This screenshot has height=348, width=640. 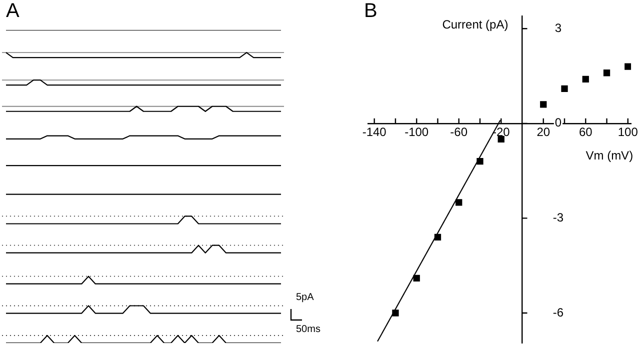 What do you see at coordinates (543, 131) in the screenshot?
I see `x-tick-label: 20` at bounding box center [543, 131].